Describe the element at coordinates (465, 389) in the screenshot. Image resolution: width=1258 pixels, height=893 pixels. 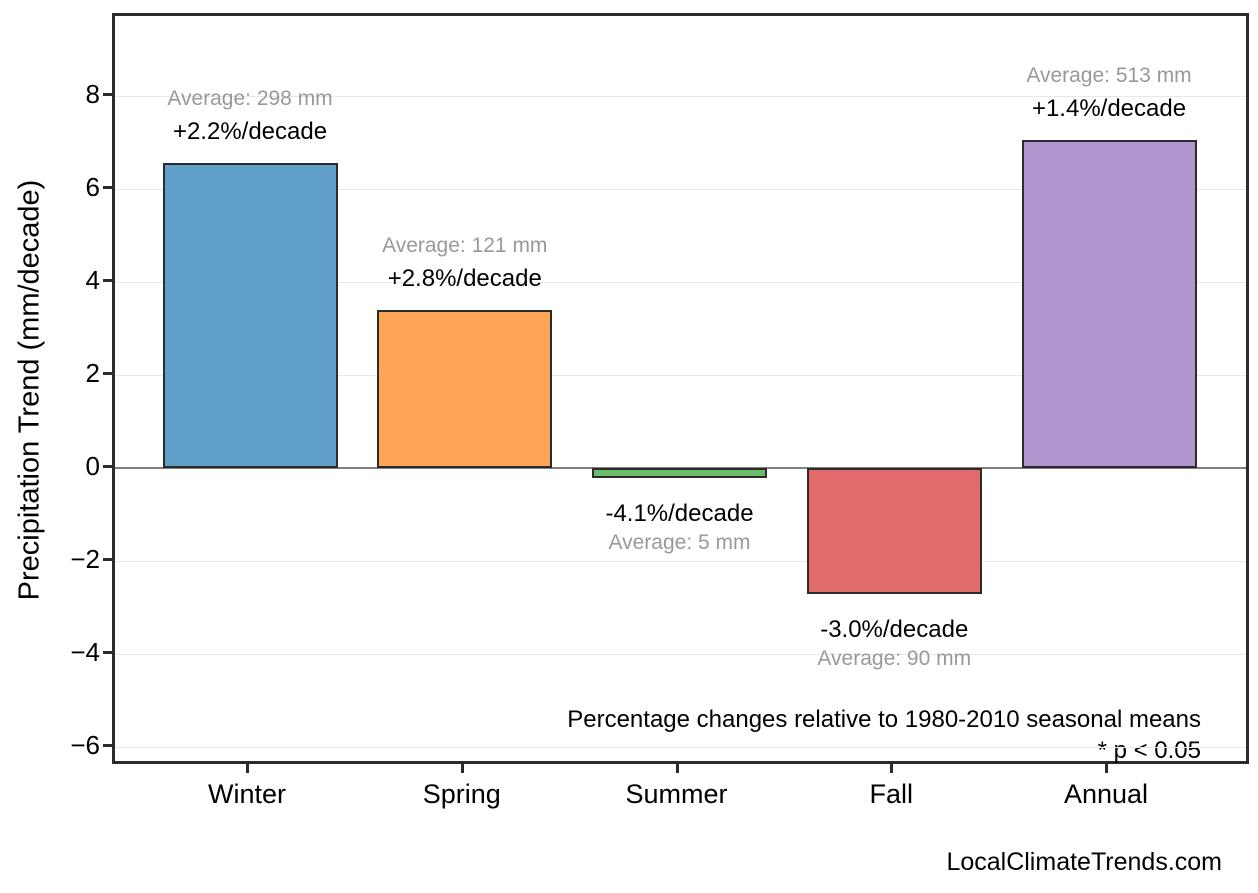
I see `bar-spring` at that location.